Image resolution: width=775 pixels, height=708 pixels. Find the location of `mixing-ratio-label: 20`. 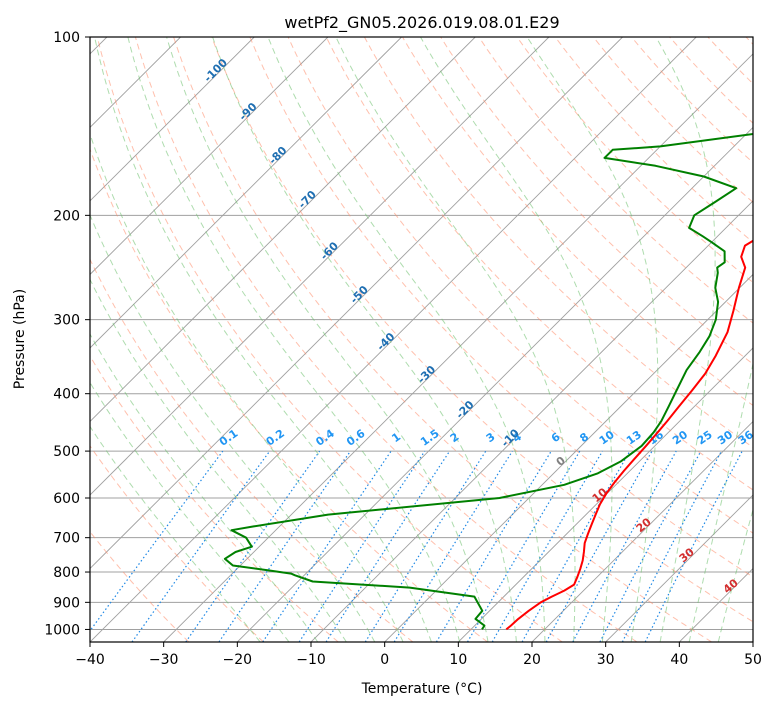

mixing-ratio-label: 20 is located at coordinates (680, 438).